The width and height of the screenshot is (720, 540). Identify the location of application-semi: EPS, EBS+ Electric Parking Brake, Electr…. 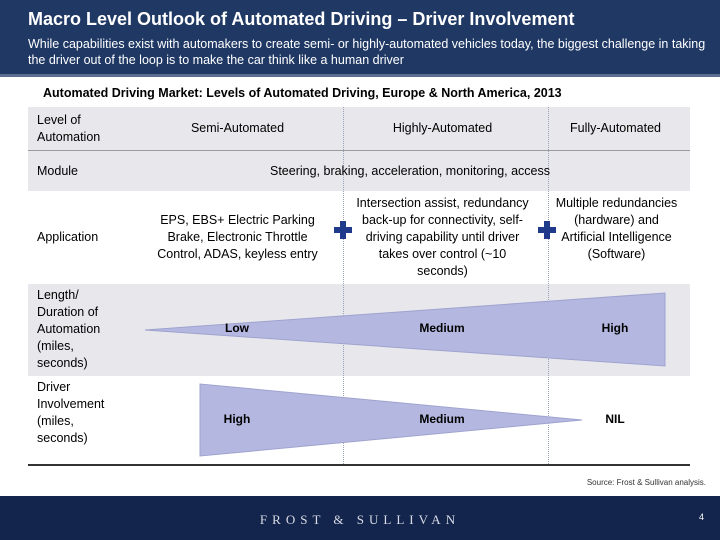
(237, 237).